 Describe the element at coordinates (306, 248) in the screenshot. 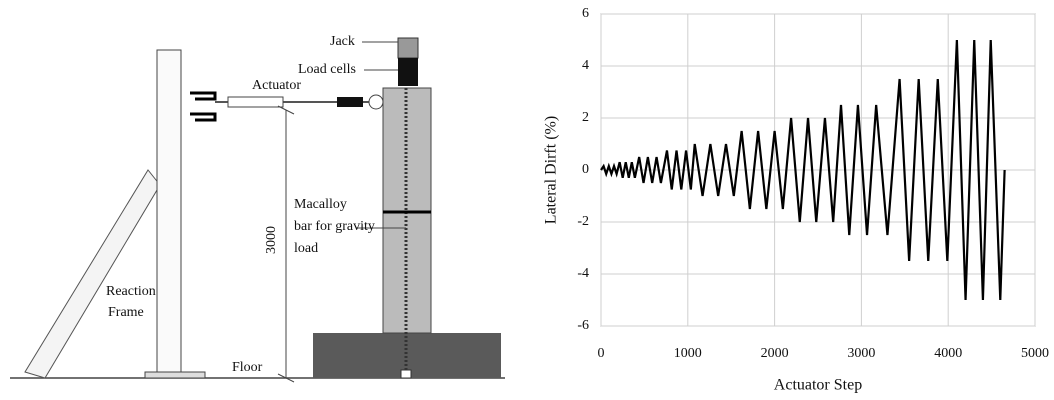

I see `label: load` at that location.